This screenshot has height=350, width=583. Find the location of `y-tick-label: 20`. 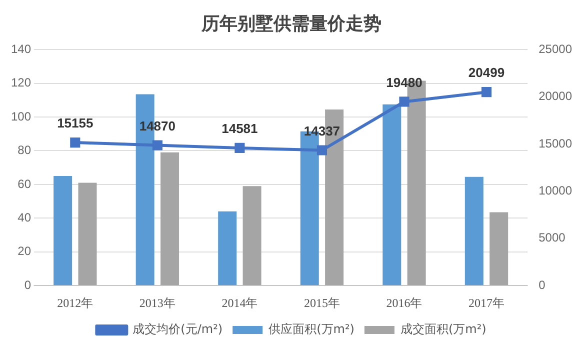

y-tick-label: 20 is located at coordinates (25, 251).